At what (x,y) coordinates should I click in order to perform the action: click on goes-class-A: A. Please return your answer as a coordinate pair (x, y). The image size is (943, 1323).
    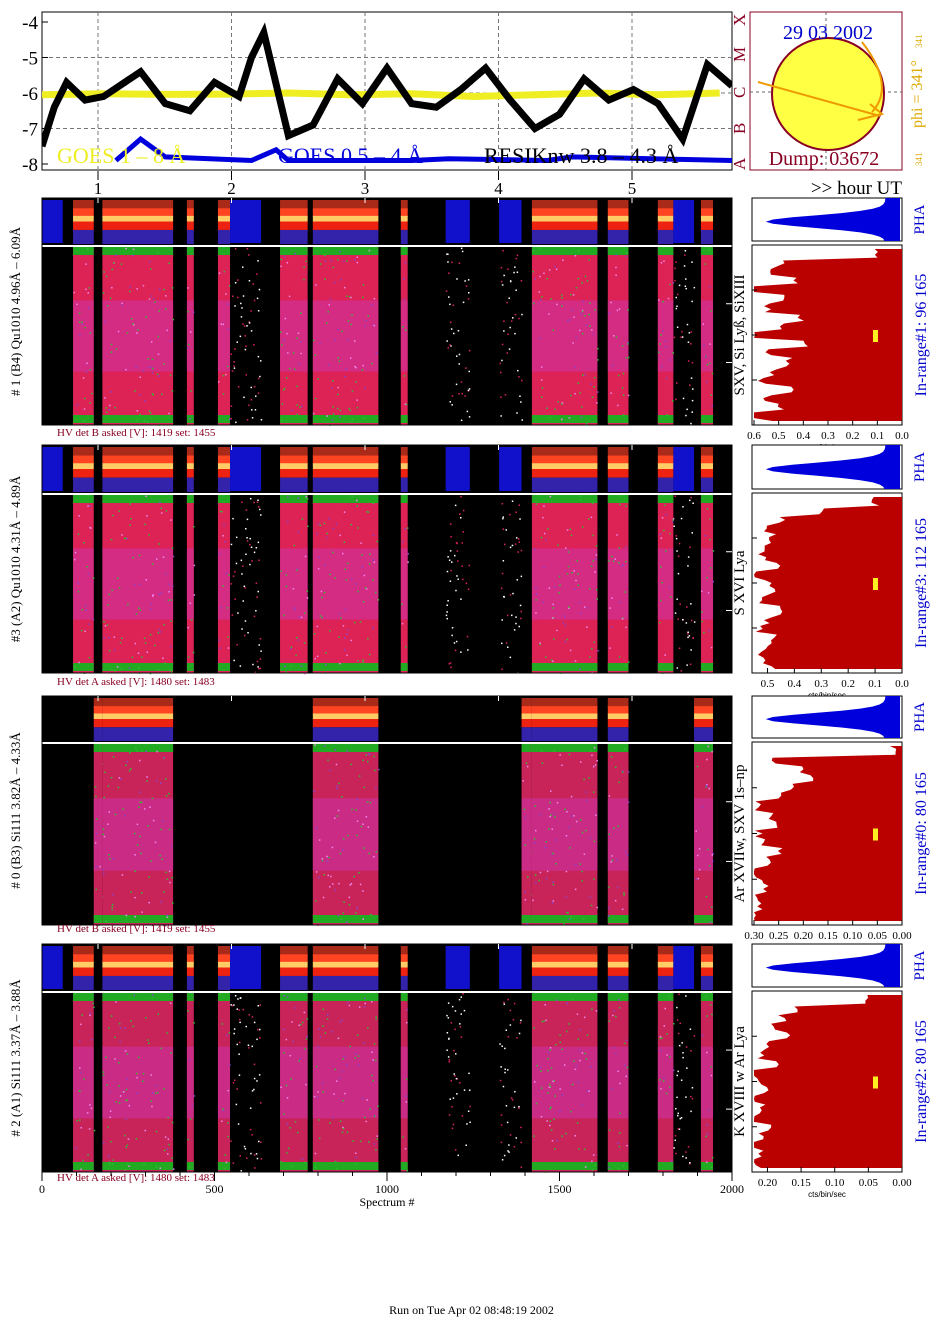
    Looking at the image, I should click on (739, 163).